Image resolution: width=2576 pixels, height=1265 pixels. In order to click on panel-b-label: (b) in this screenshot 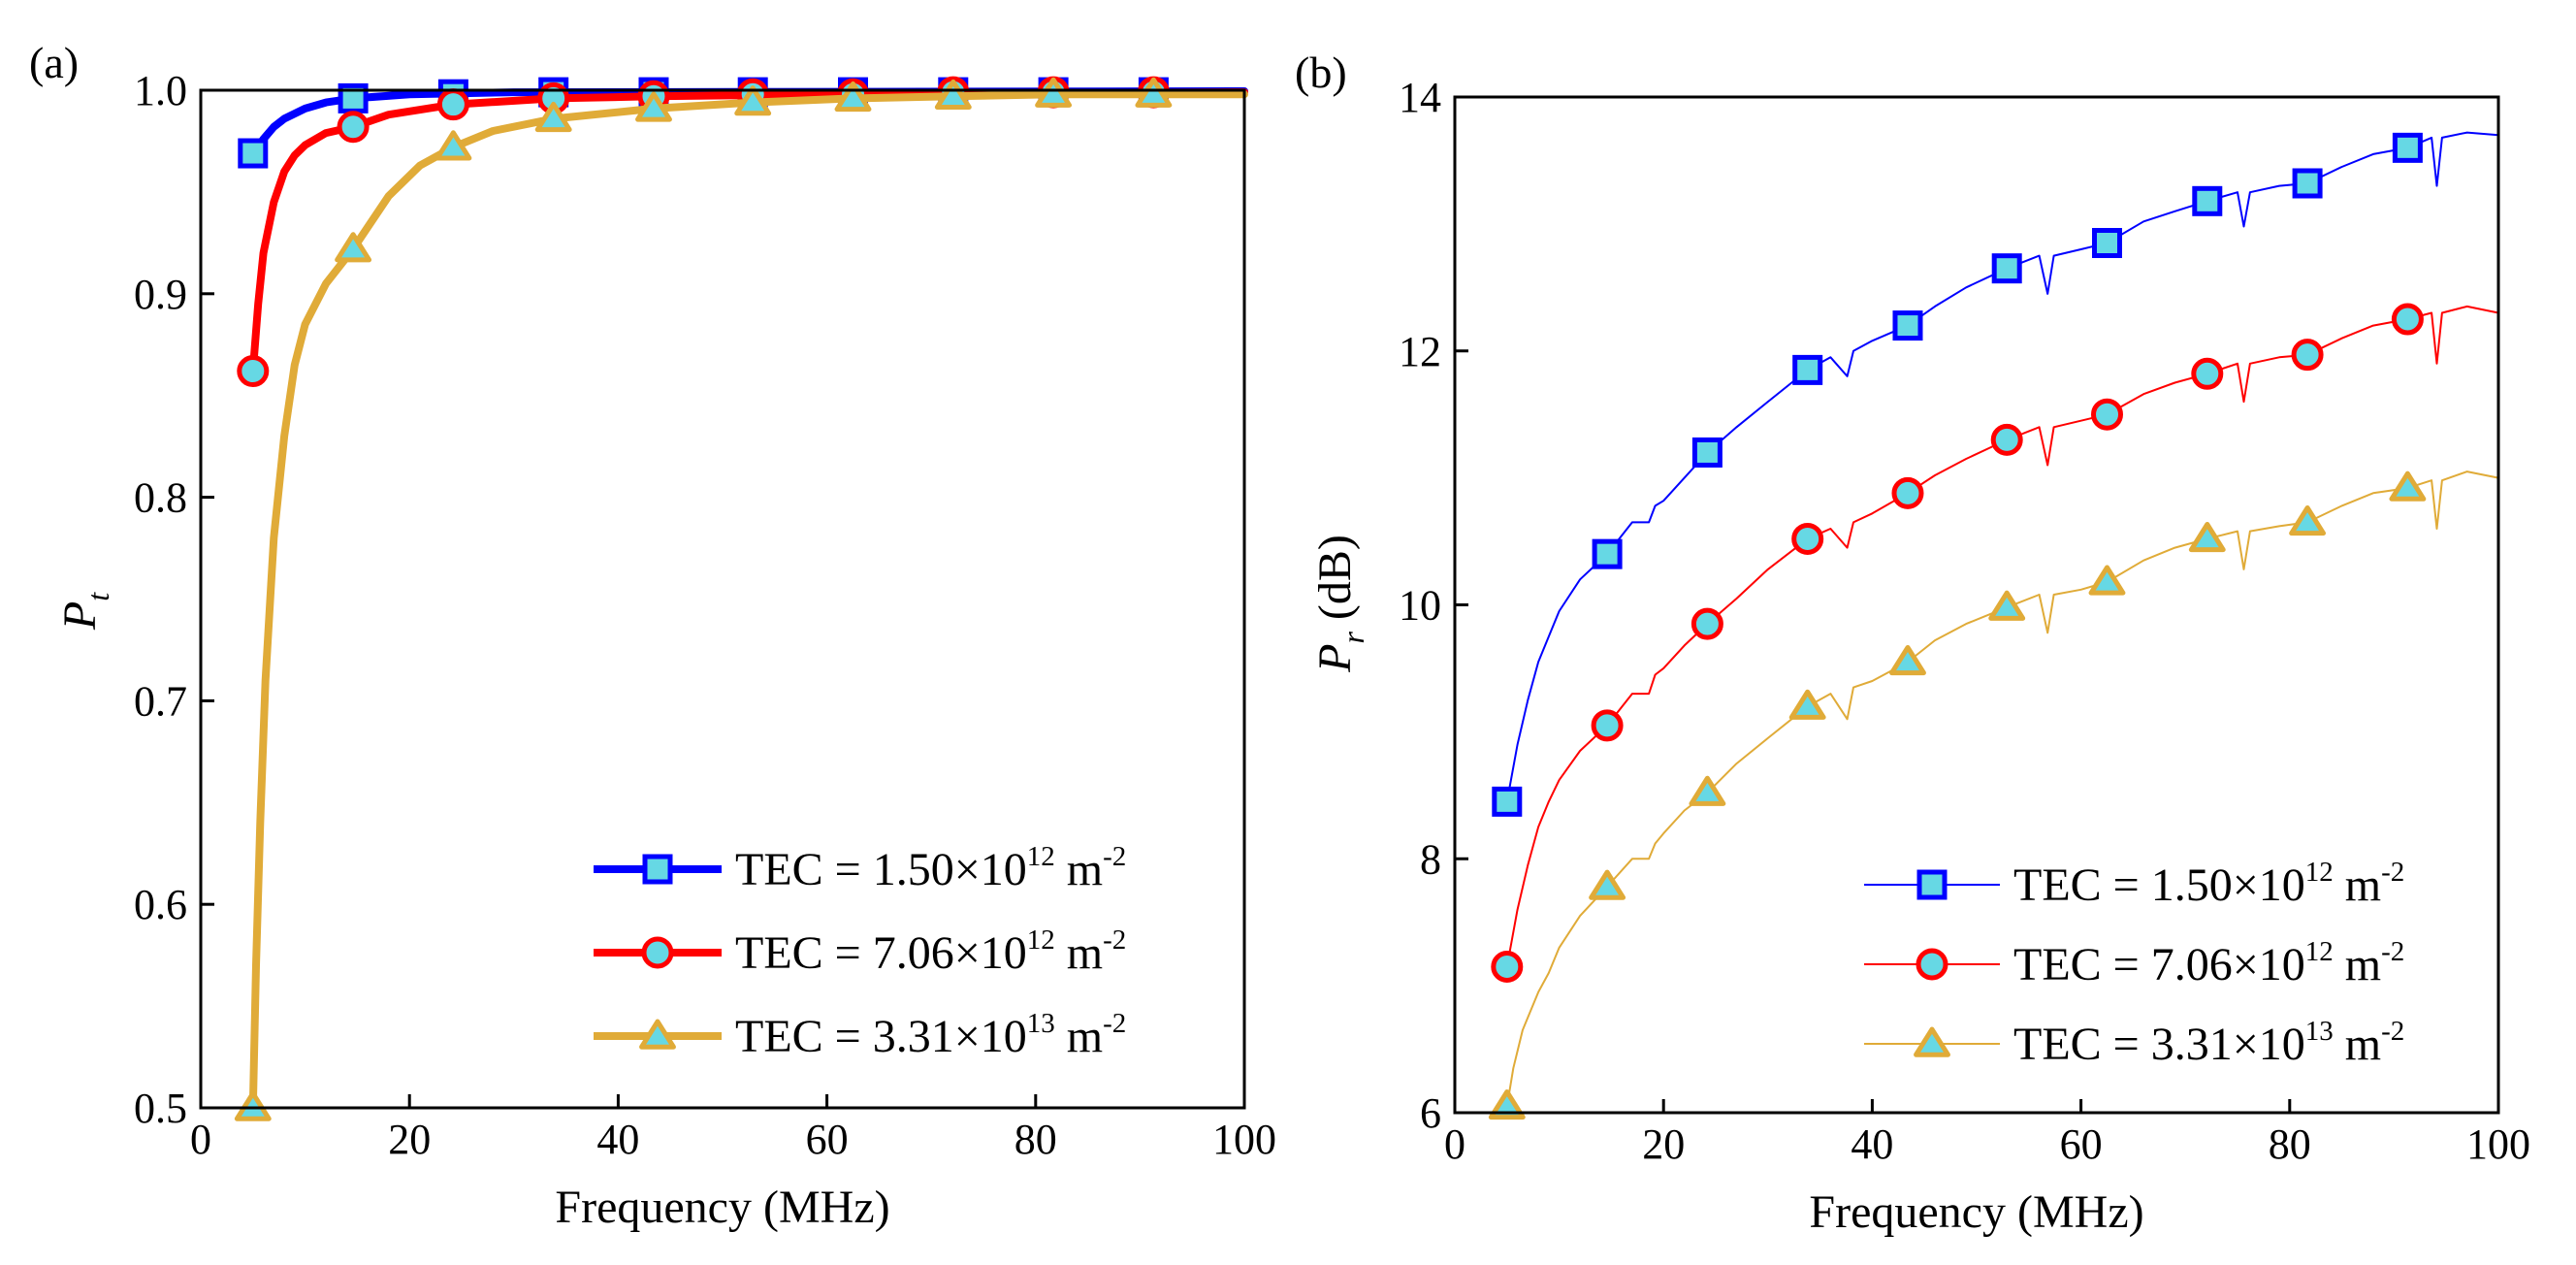, I will do `click(1321, 73)`.